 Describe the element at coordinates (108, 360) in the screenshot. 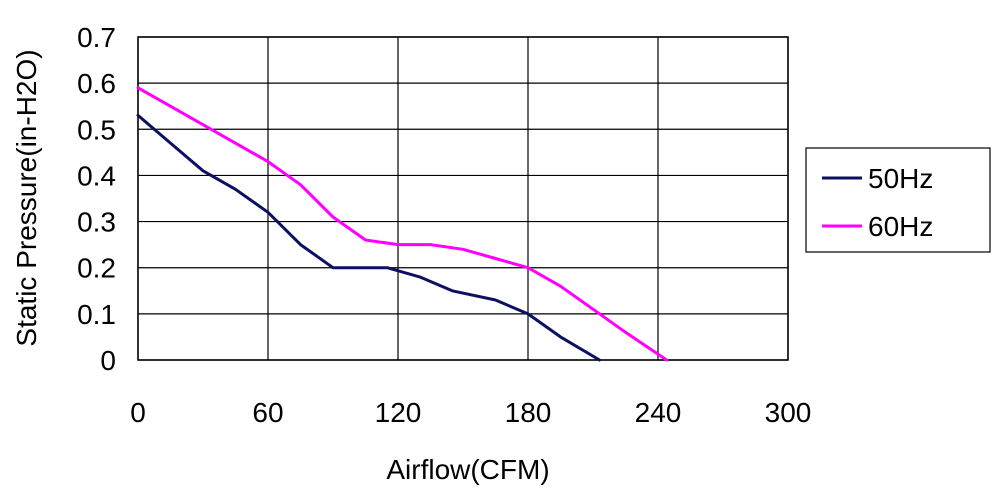

I see `y-tick-label-0: 0` at that location.